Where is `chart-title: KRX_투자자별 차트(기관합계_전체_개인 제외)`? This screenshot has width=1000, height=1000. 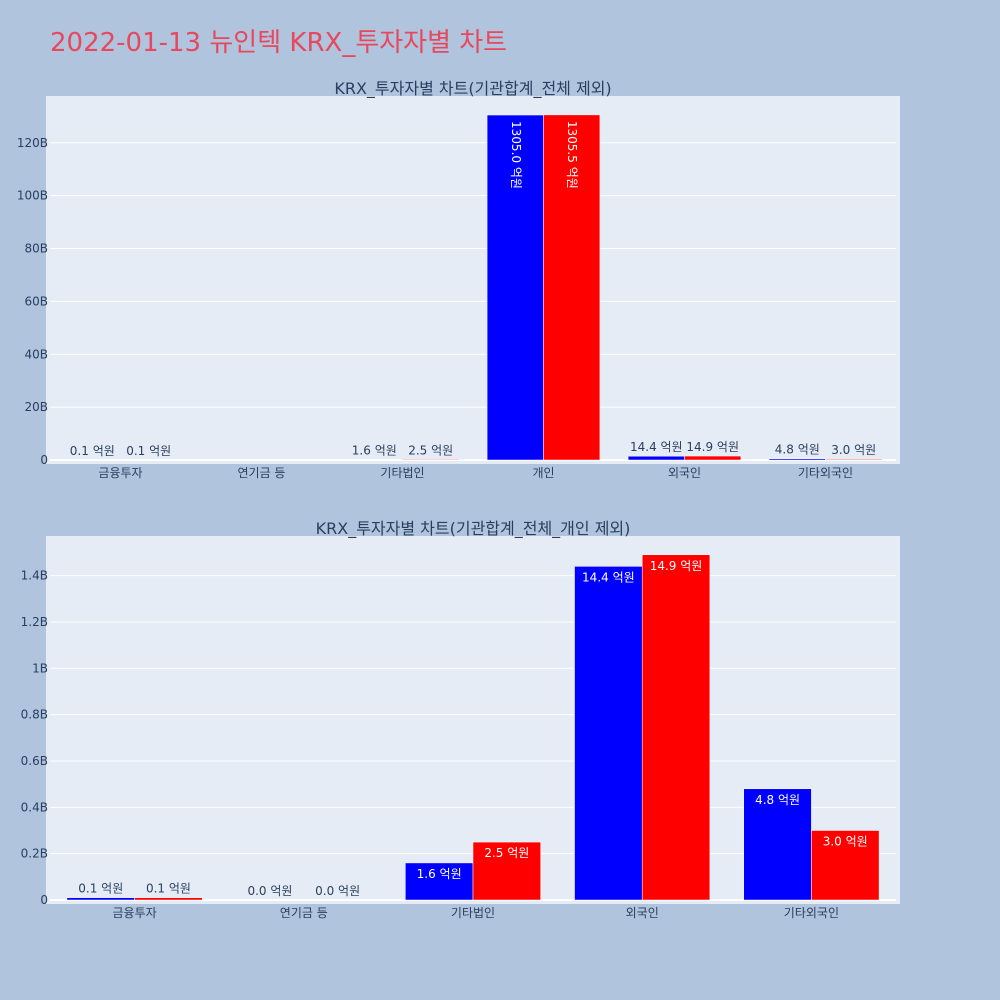 chart-title: KRX_투자자별 차트(기관합계_전체_개인 제외) is located at coordinates (473, 529).